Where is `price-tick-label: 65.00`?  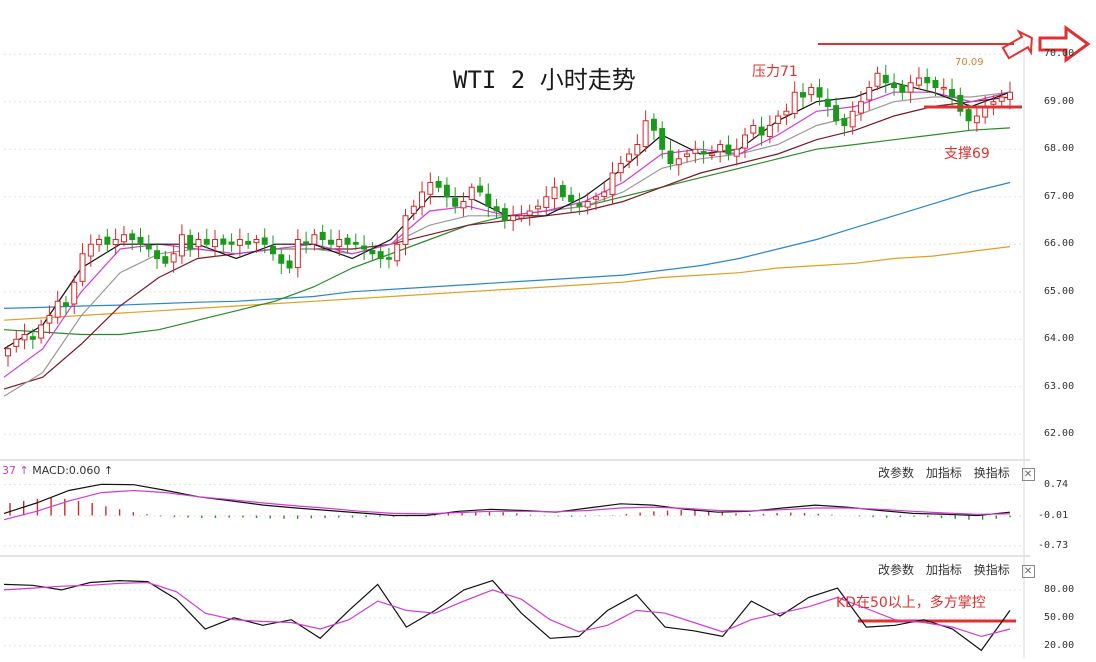 price-tick-label: 65.00 is located at coordinates (1059, 291).